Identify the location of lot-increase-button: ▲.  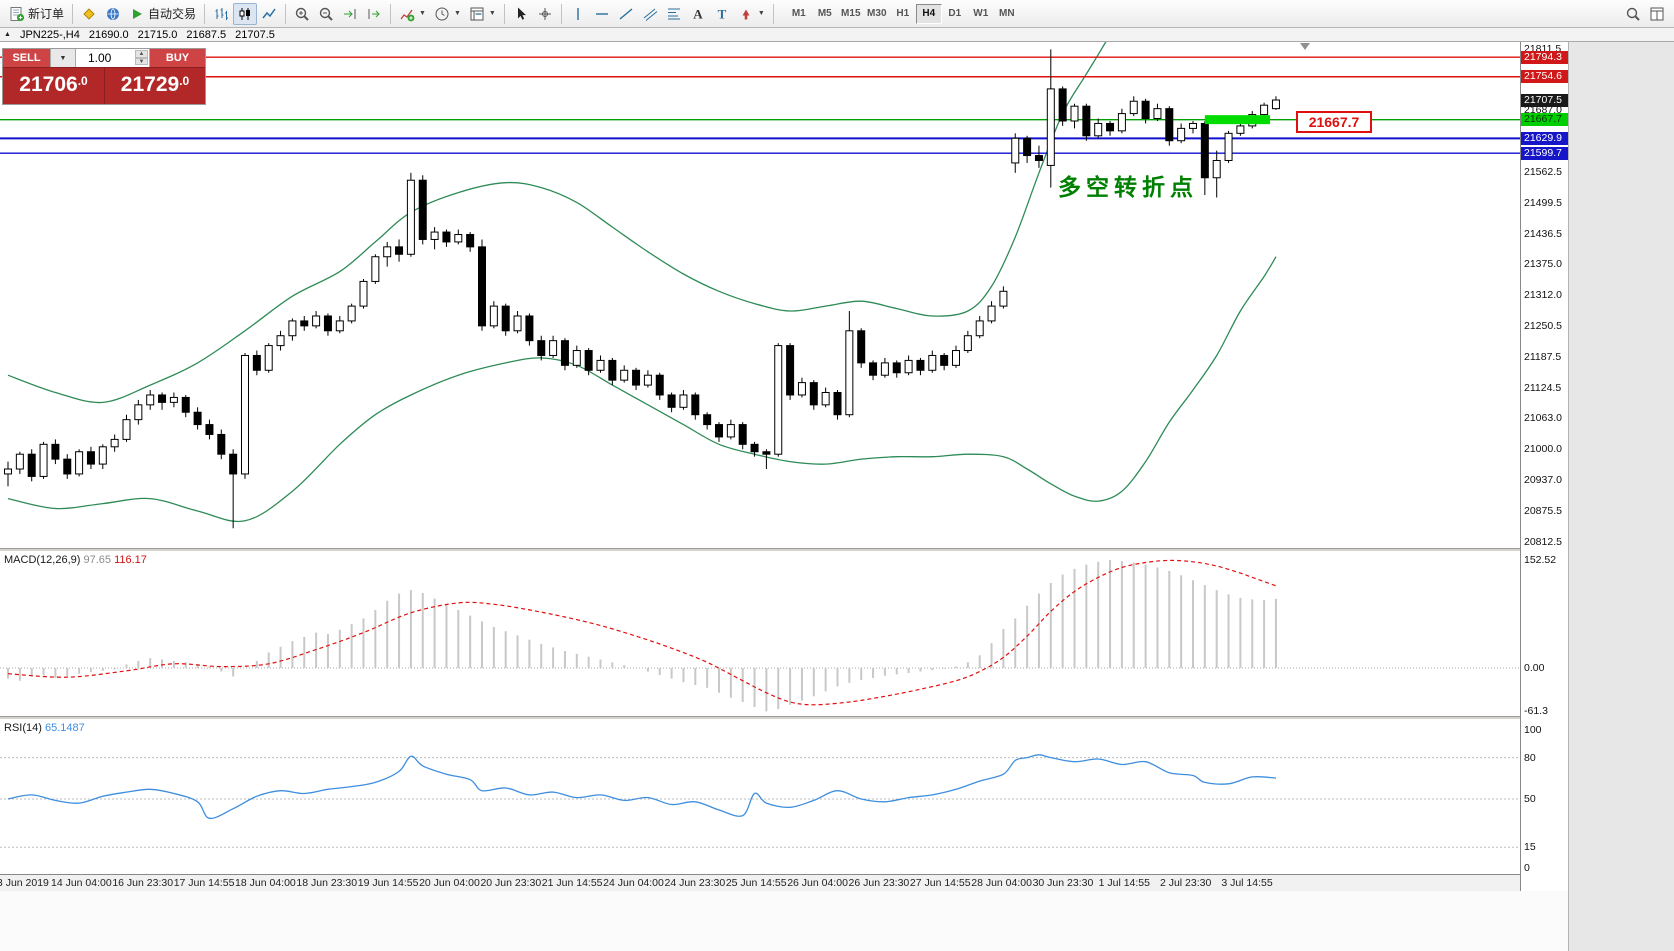
(141, 54).